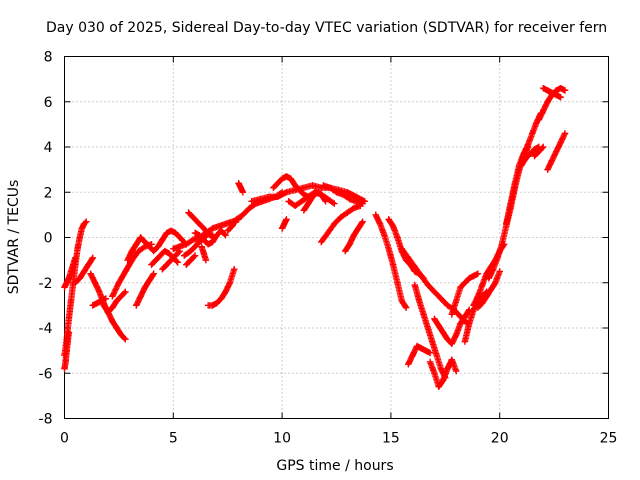 The height and width of the screenshot is (480, 640). What do you see at coordinates (539, 151) in the screenshot?
I see `series-s47` at bounding box center [539, 151].